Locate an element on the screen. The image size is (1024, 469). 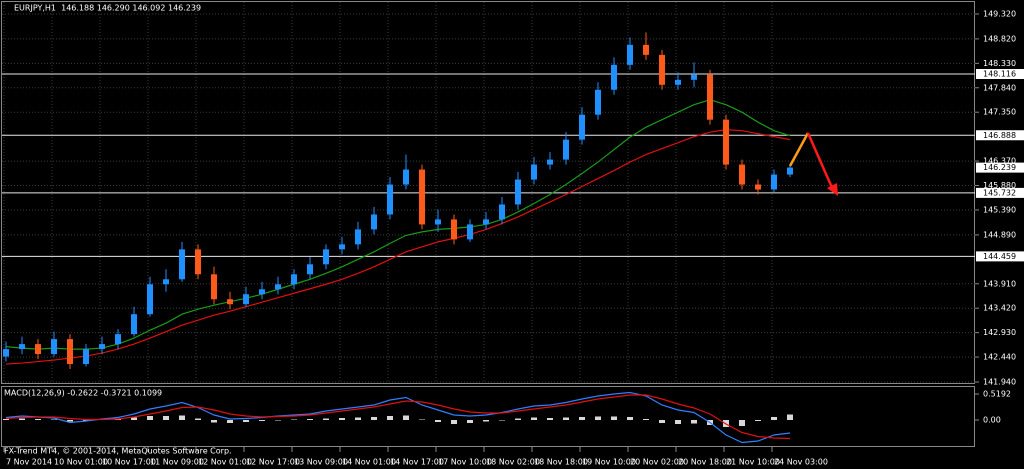
y2-tick-label: 0.5192 is located at coordinates (997, 394).